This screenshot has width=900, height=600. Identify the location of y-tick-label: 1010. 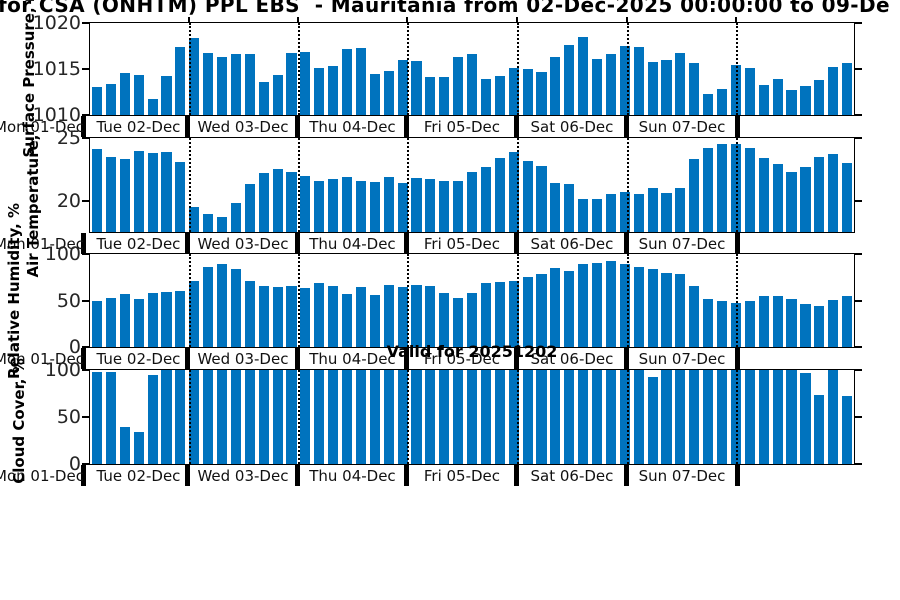
(56, 115).